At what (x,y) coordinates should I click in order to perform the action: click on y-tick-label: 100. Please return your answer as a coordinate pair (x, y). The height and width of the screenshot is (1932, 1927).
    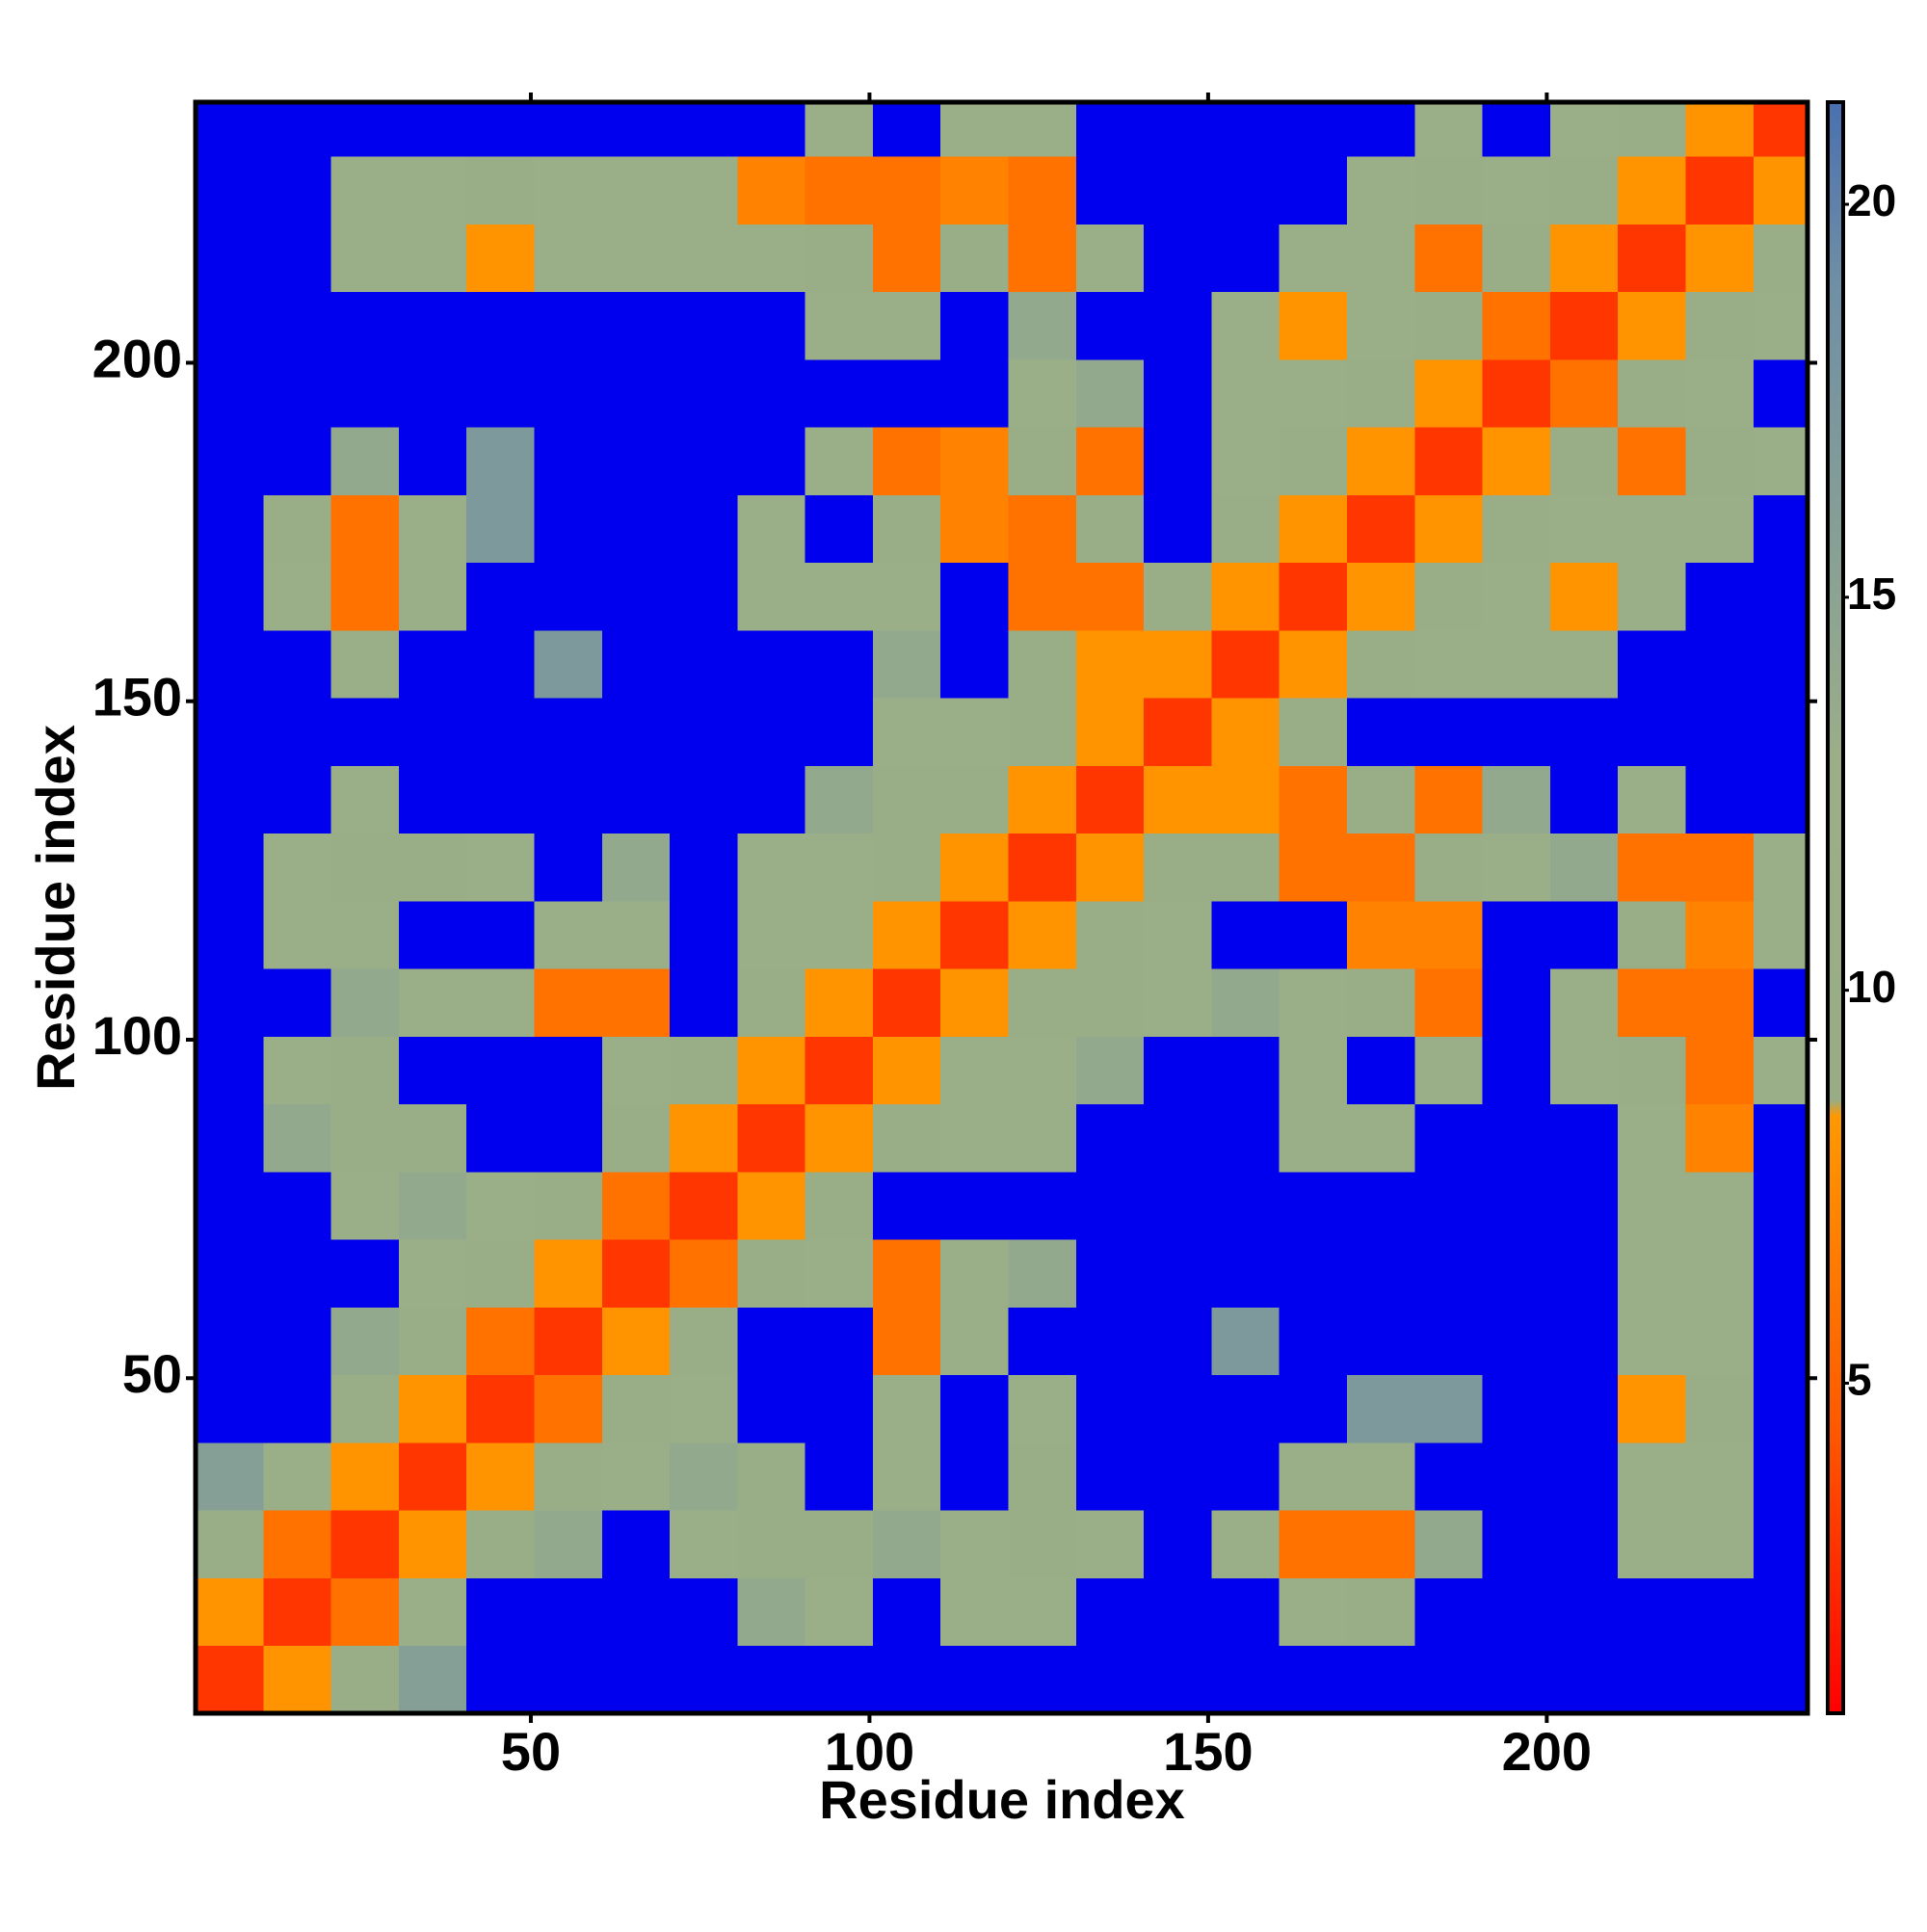
    Looking at the image, I should click on (137, 1035).